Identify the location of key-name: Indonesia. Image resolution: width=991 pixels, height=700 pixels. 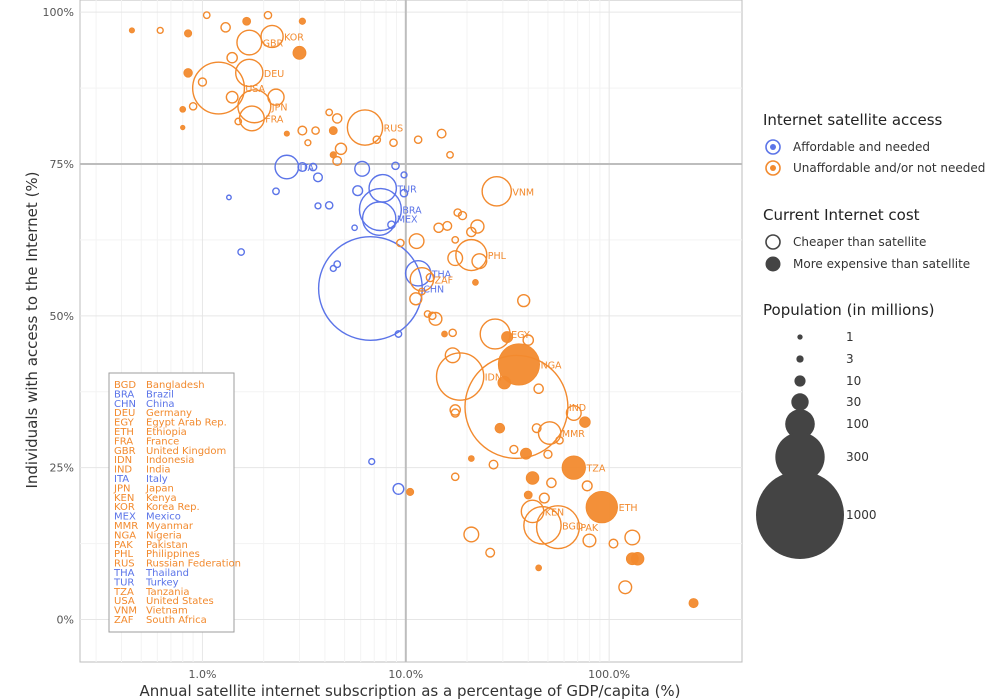
(170, 460).